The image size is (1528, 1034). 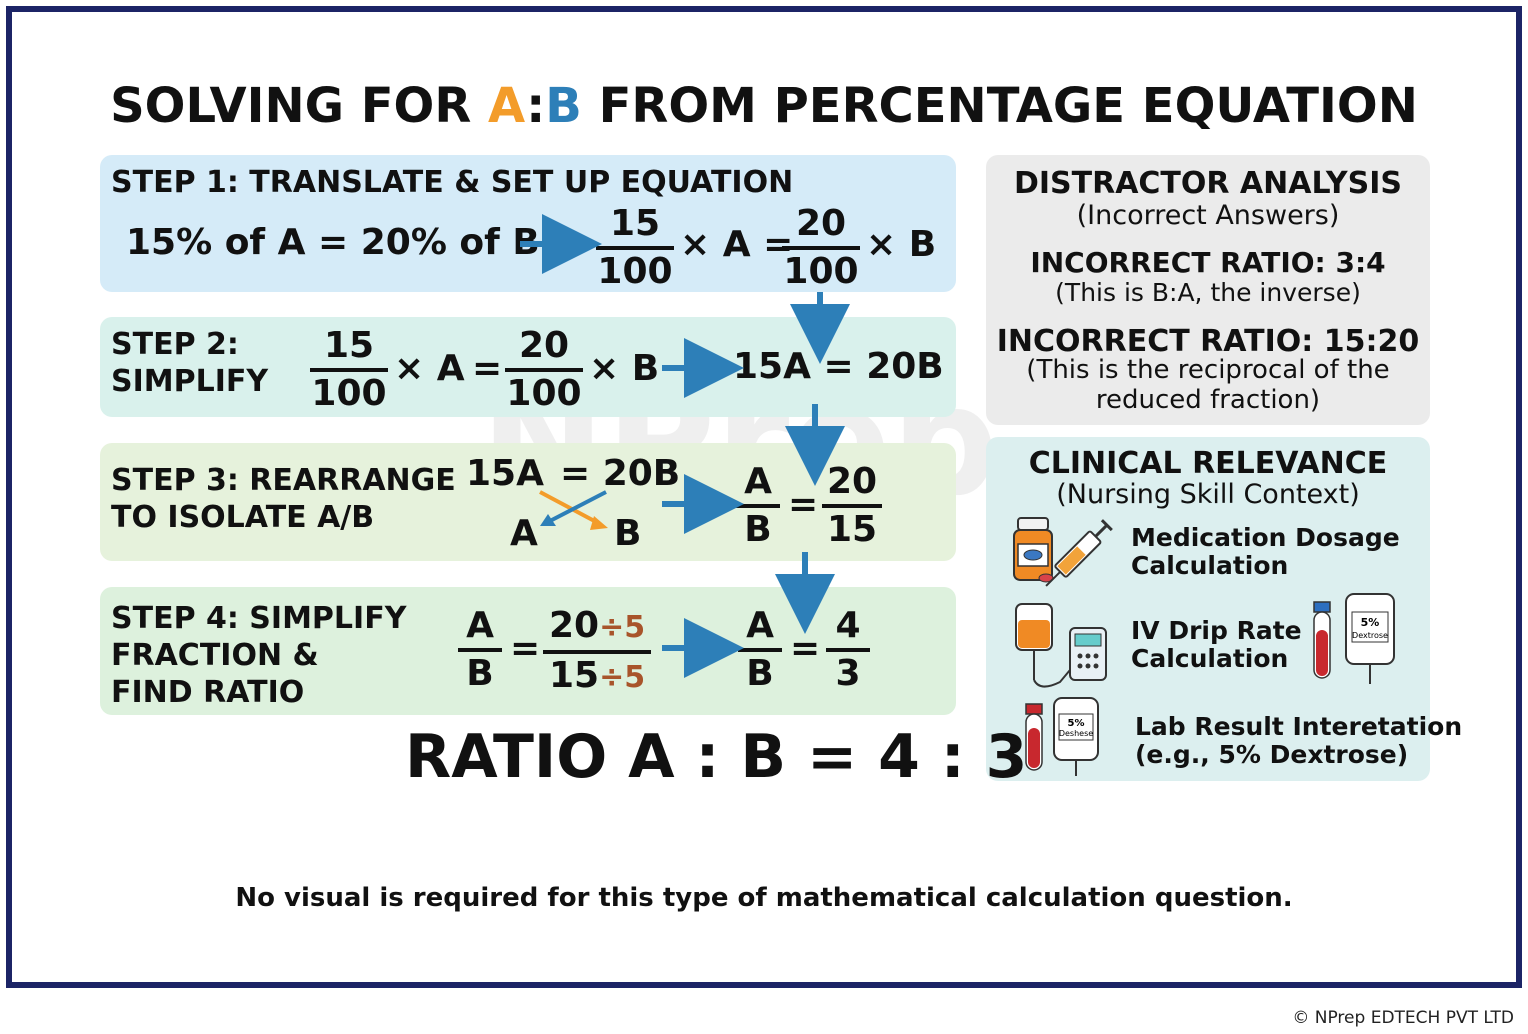 I want to click on step3-bottom-left: A, so click(x=524, y=533).